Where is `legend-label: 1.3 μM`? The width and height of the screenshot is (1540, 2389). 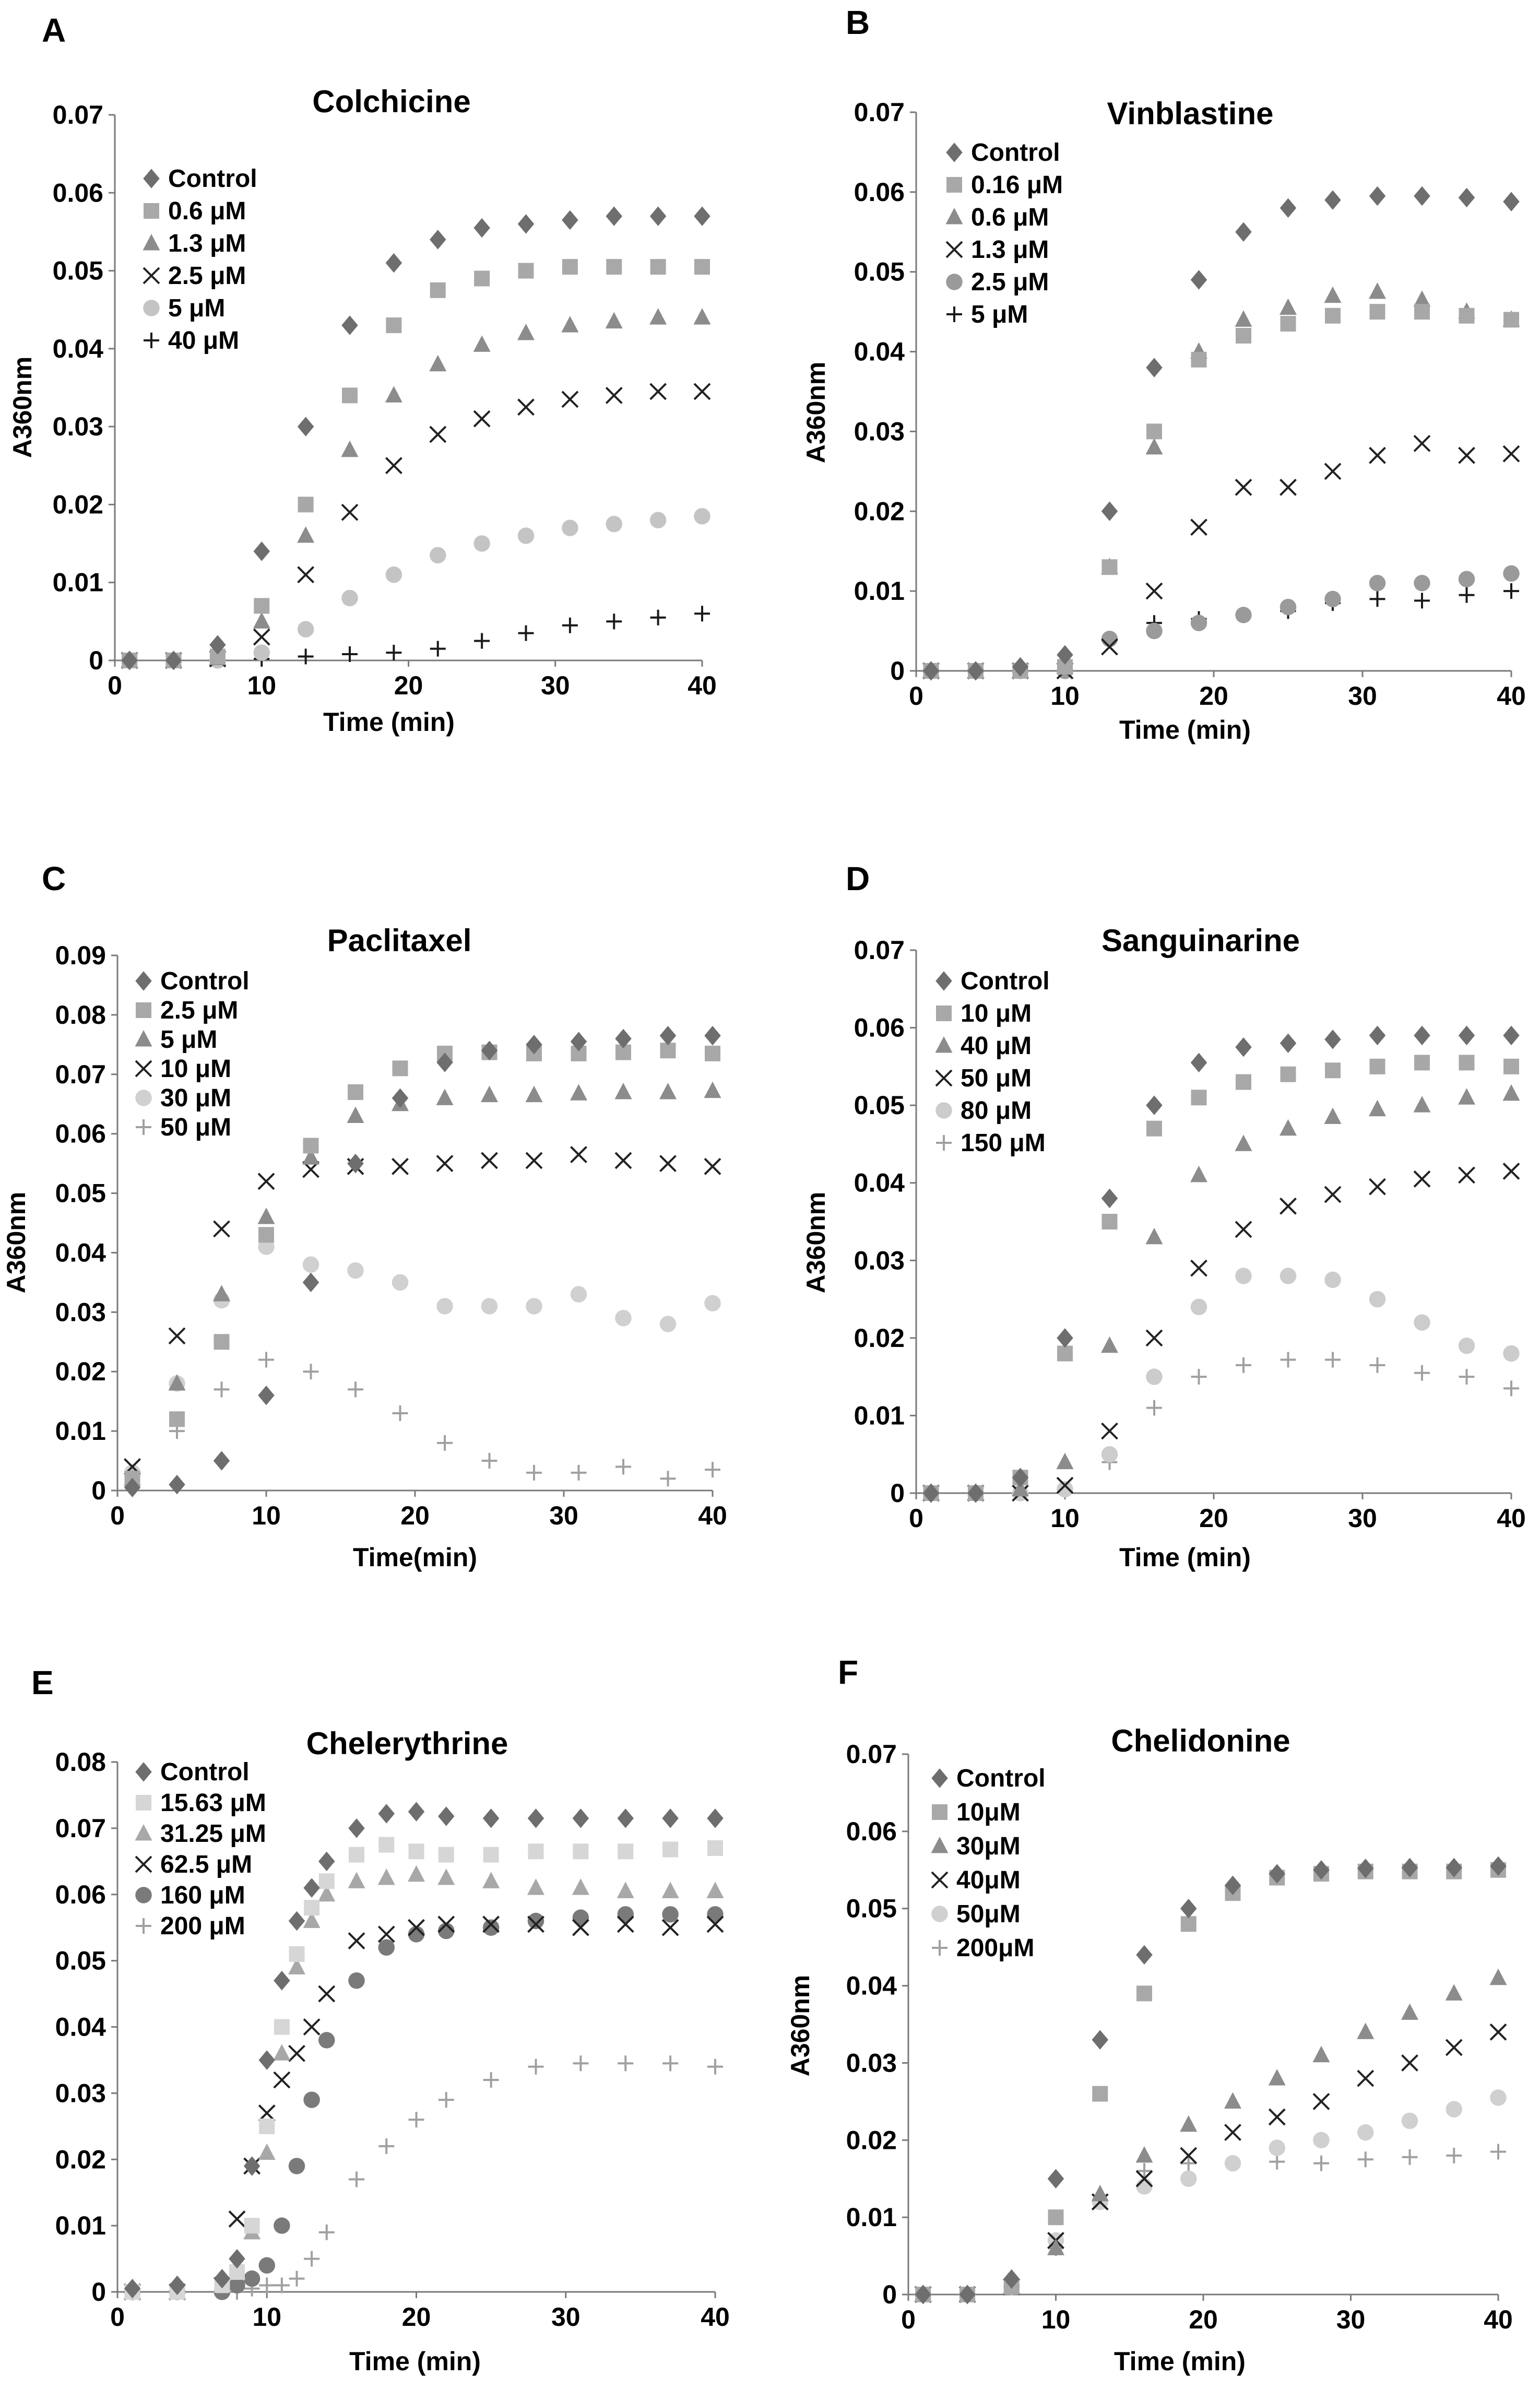
legend-label: 1.3 μM is located at coordinates (207, 243).